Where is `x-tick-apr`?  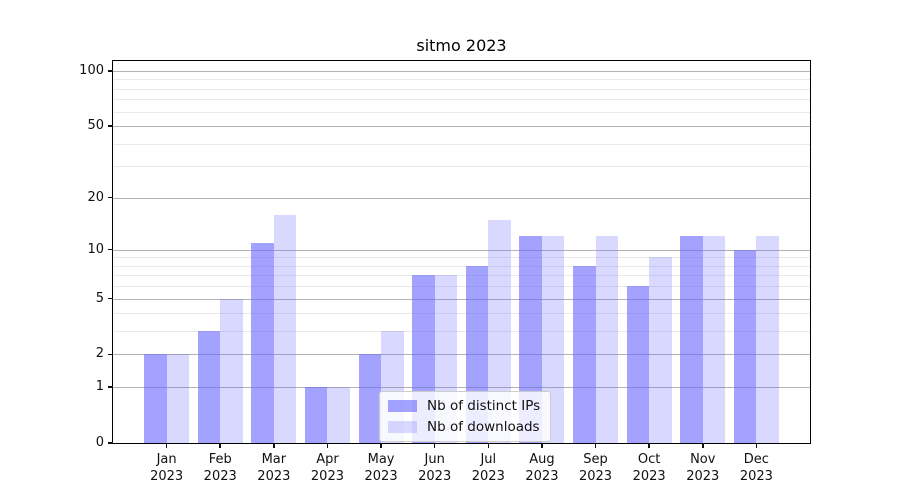 x-tick-apr is located at coordinates (327, 445).